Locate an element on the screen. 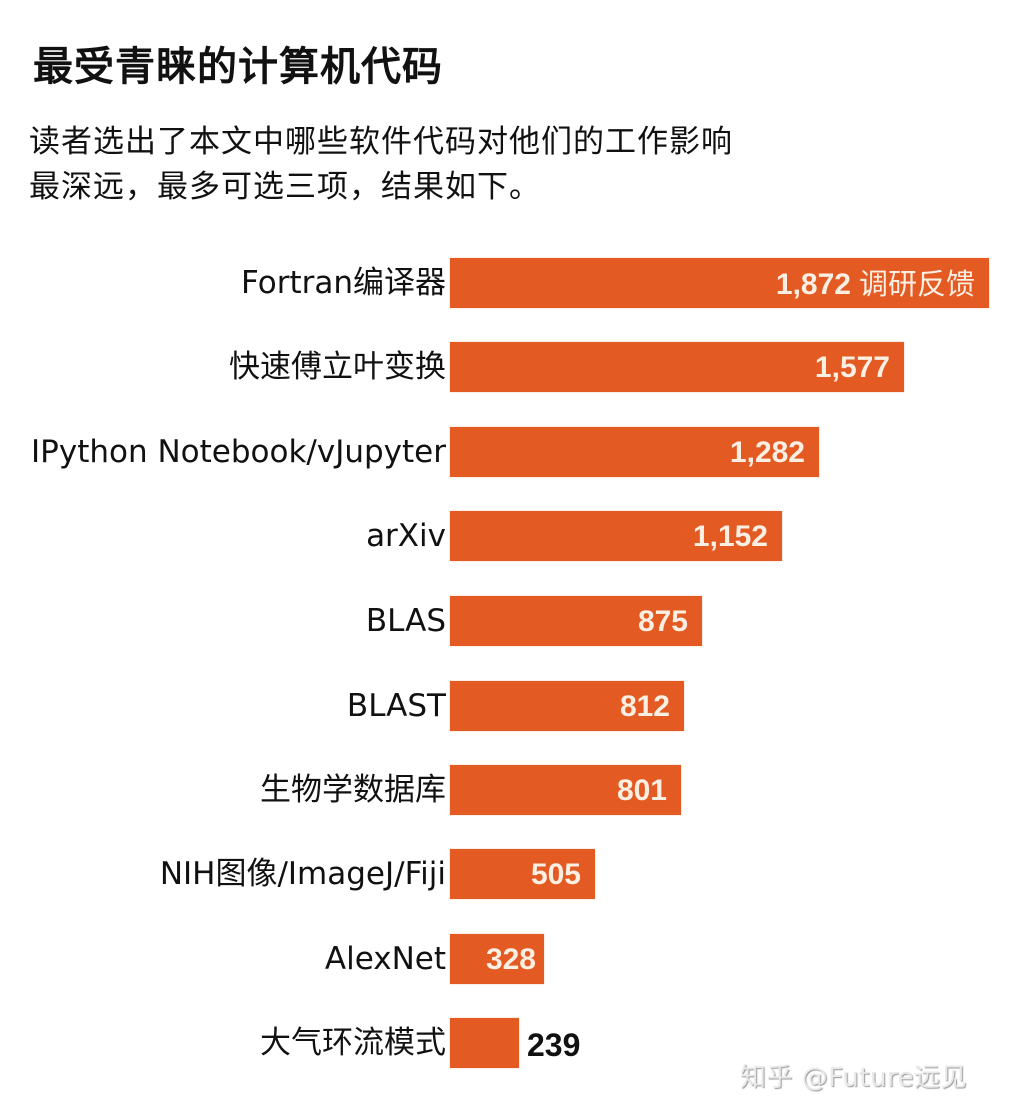  subtitle-line-1: 读者选出了本文中哪些软件代码对他们的工作影响 is located at coordinates (381, 142).